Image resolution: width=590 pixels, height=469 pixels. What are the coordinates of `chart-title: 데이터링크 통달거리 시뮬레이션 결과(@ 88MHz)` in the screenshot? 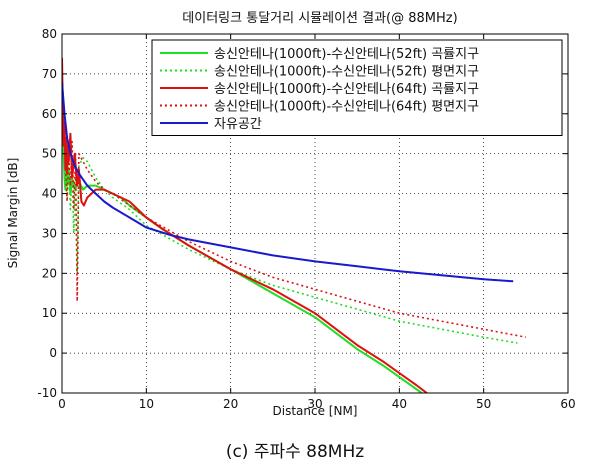 It's located at (319, 18).